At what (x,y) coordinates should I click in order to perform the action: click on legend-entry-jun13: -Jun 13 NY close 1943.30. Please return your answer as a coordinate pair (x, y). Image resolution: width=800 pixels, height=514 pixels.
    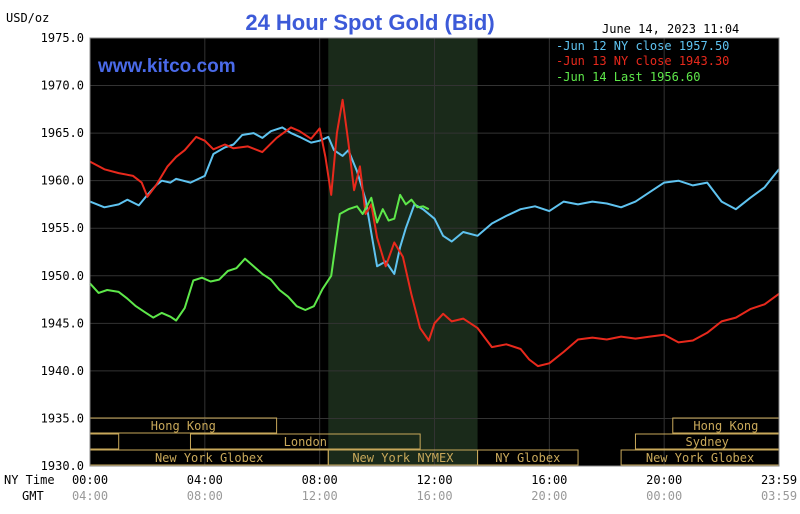
    Looking at the image, I should click on (642, 61).